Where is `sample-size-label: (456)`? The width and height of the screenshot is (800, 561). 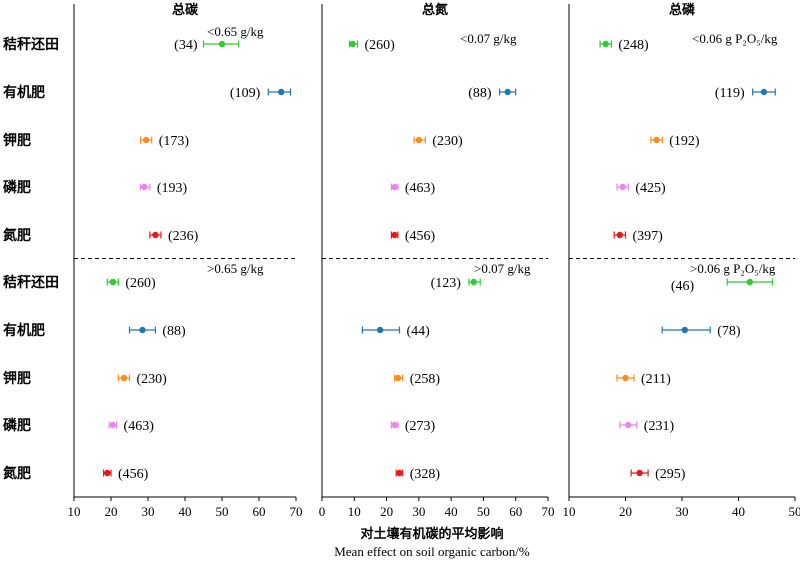
sample-size-label: (456) is located at coordinates (133, 474).